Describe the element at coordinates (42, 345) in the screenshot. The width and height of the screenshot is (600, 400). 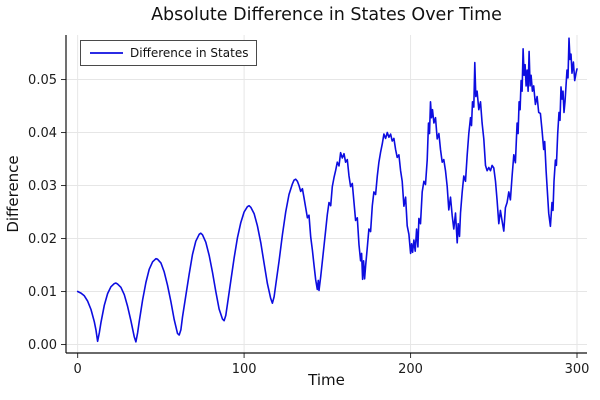
I see `y-tick-label: 0.00` at that location.